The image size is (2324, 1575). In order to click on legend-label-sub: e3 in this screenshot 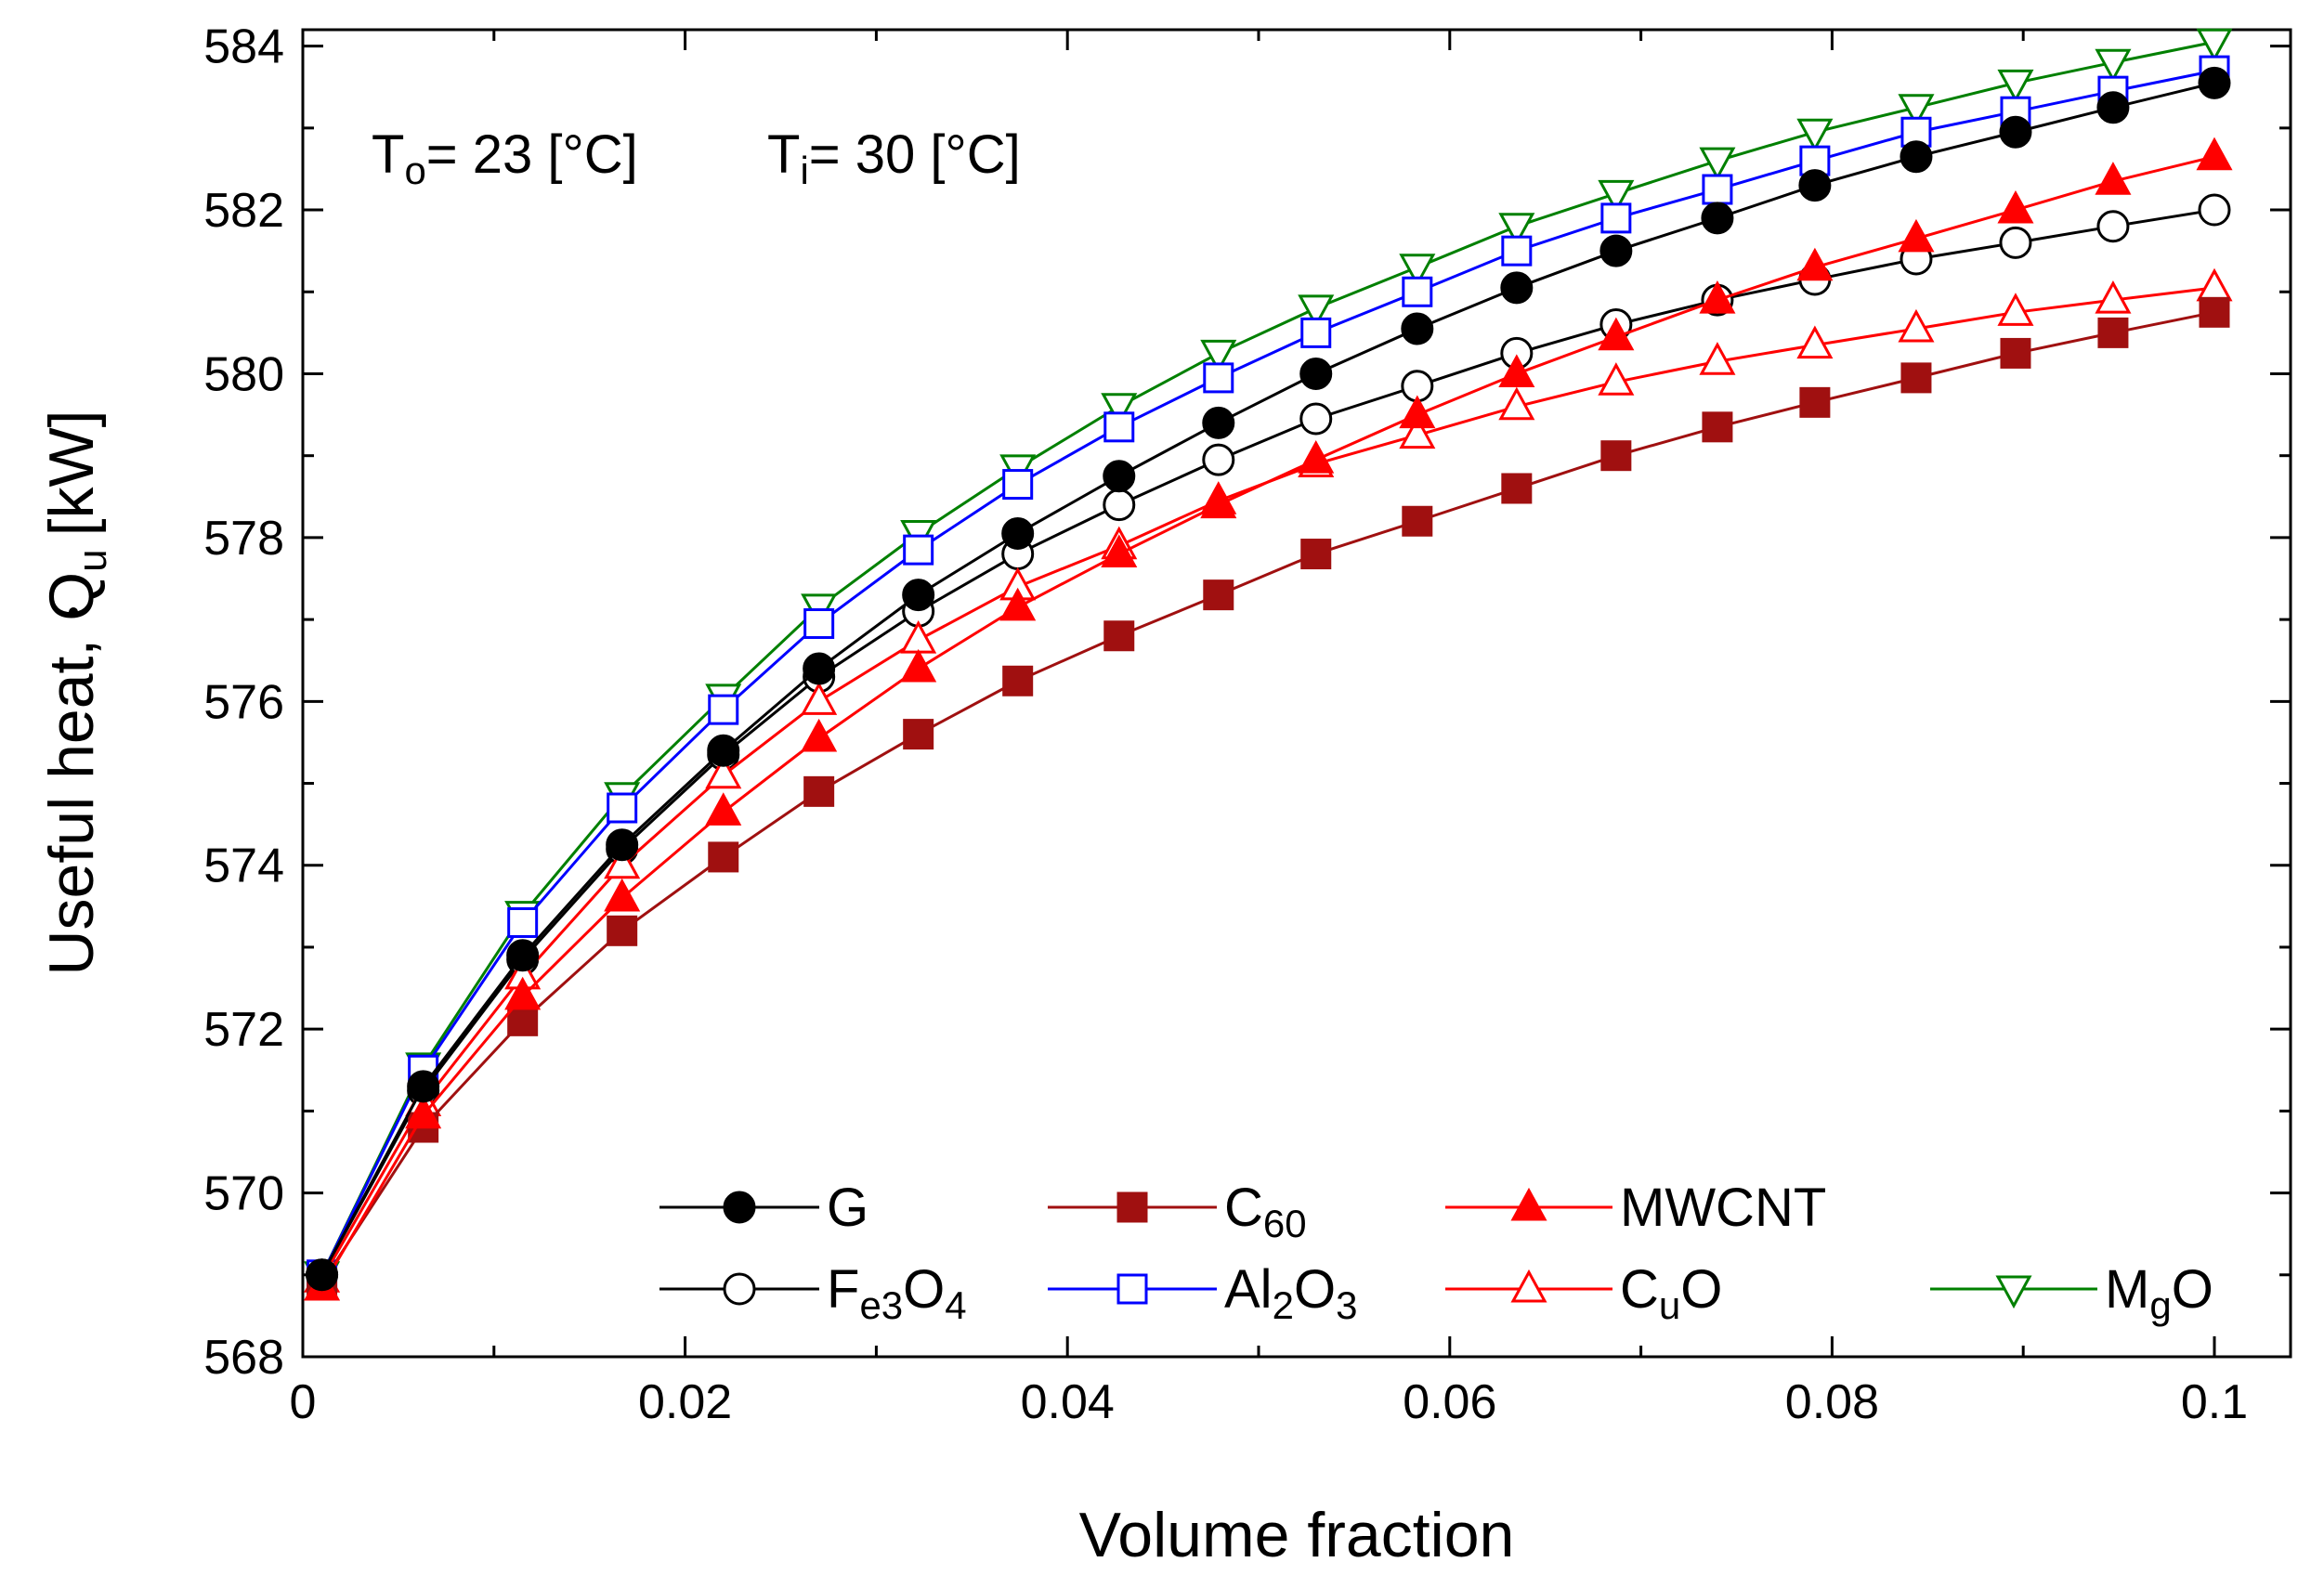, I will do `click(881, 1305)`.